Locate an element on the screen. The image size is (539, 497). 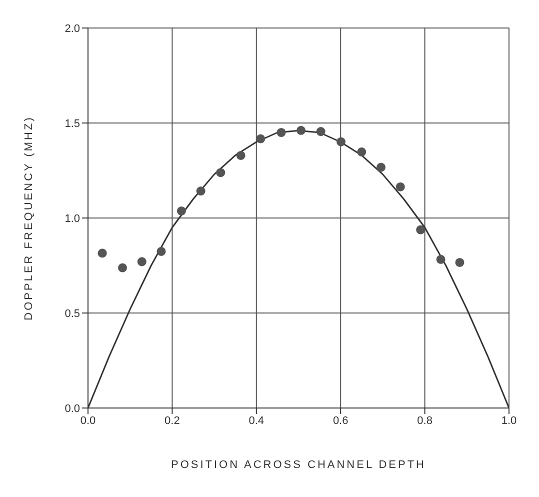
y-axis-title: DOPPLER FREQUENCY (MHZ) is located at coordinates (28, 218).